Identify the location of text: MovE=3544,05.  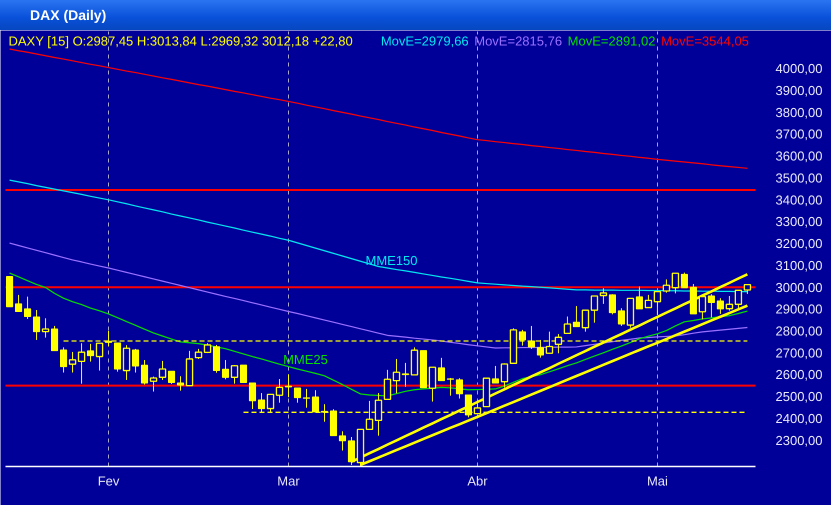
(705, 41).